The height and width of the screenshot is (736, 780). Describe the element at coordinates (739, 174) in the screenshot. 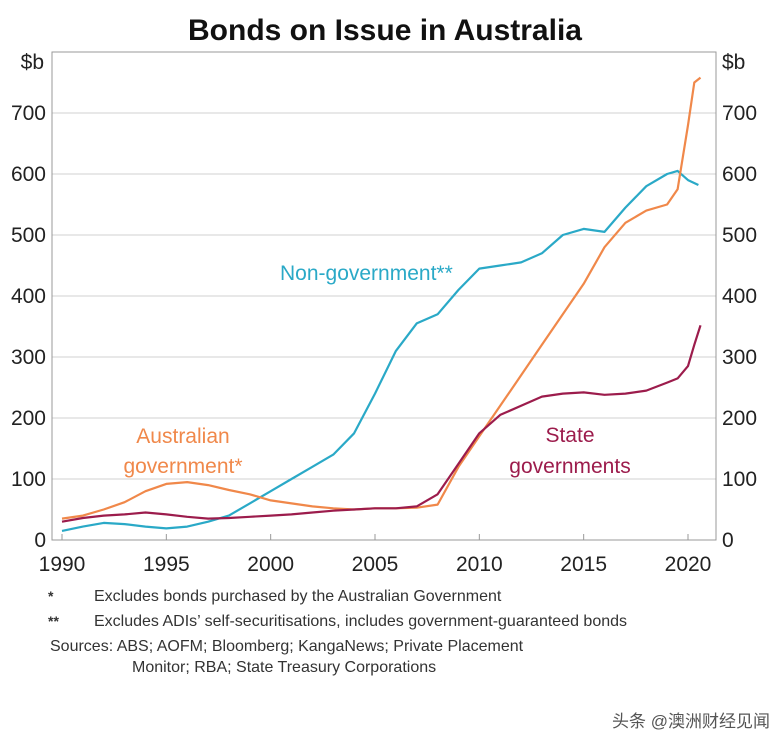

I see `y-tick-label-right: 600` at that location.